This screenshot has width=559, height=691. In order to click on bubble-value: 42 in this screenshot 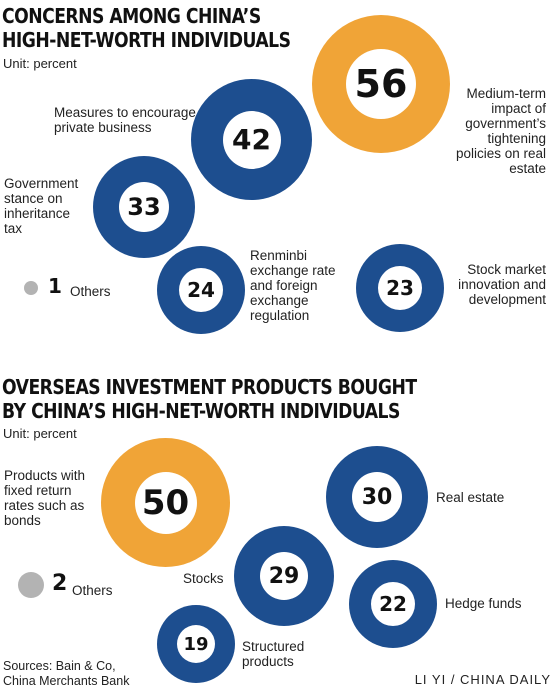, I will do `click(251, 139)`.